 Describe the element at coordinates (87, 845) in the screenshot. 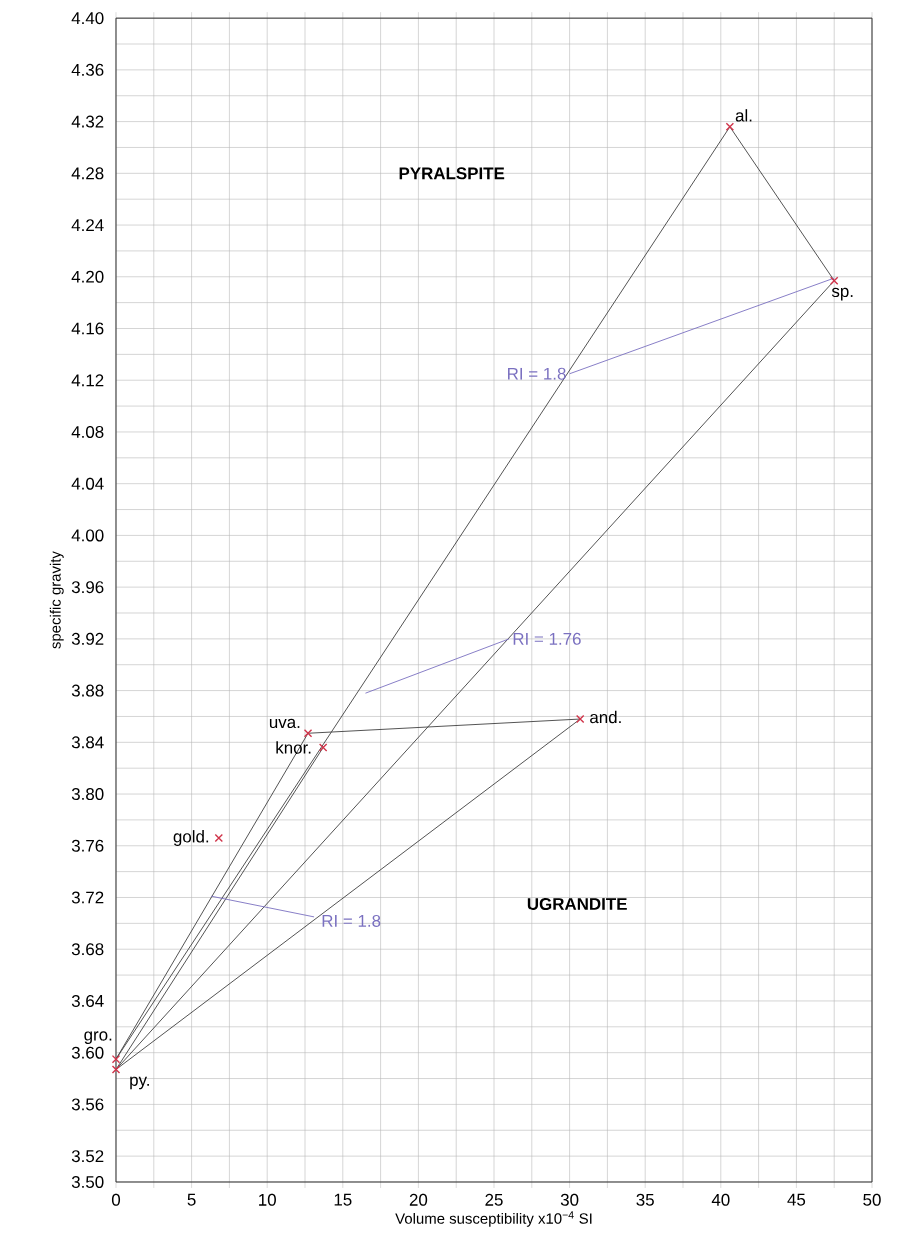

I see `y-tick-label: 3.76` at that location.